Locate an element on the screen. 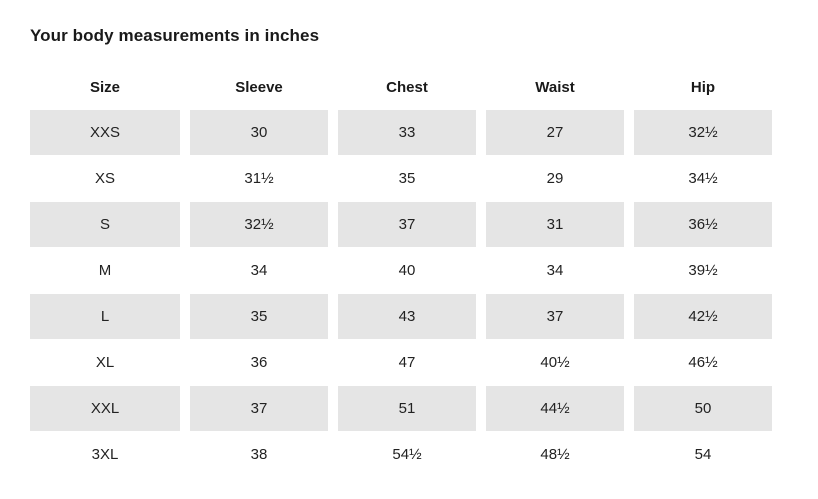  table-row-xs: XS 31½ 35 29 34½ is located at coordinates (401, 178).